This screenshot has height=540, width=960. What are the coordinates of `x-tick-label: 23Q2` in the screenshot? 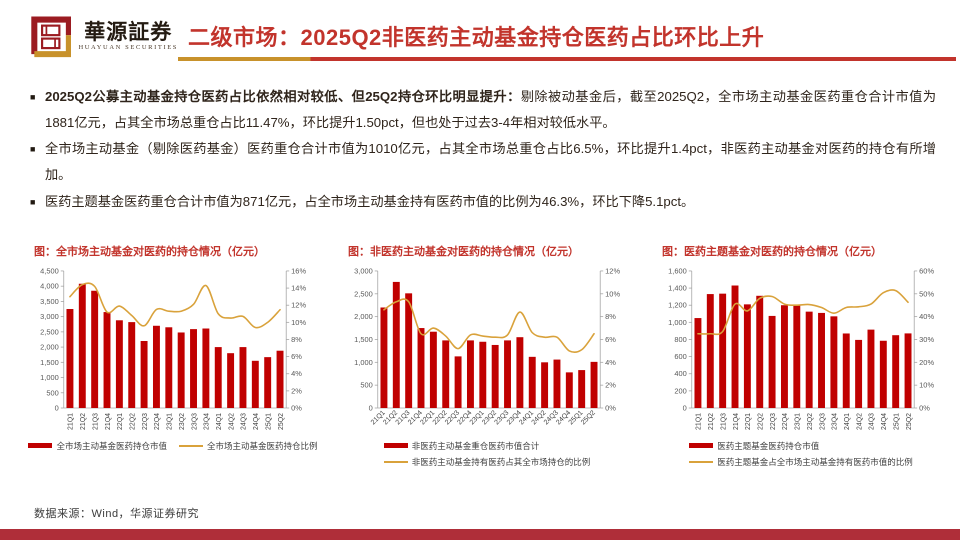 It's located at (182, 421).